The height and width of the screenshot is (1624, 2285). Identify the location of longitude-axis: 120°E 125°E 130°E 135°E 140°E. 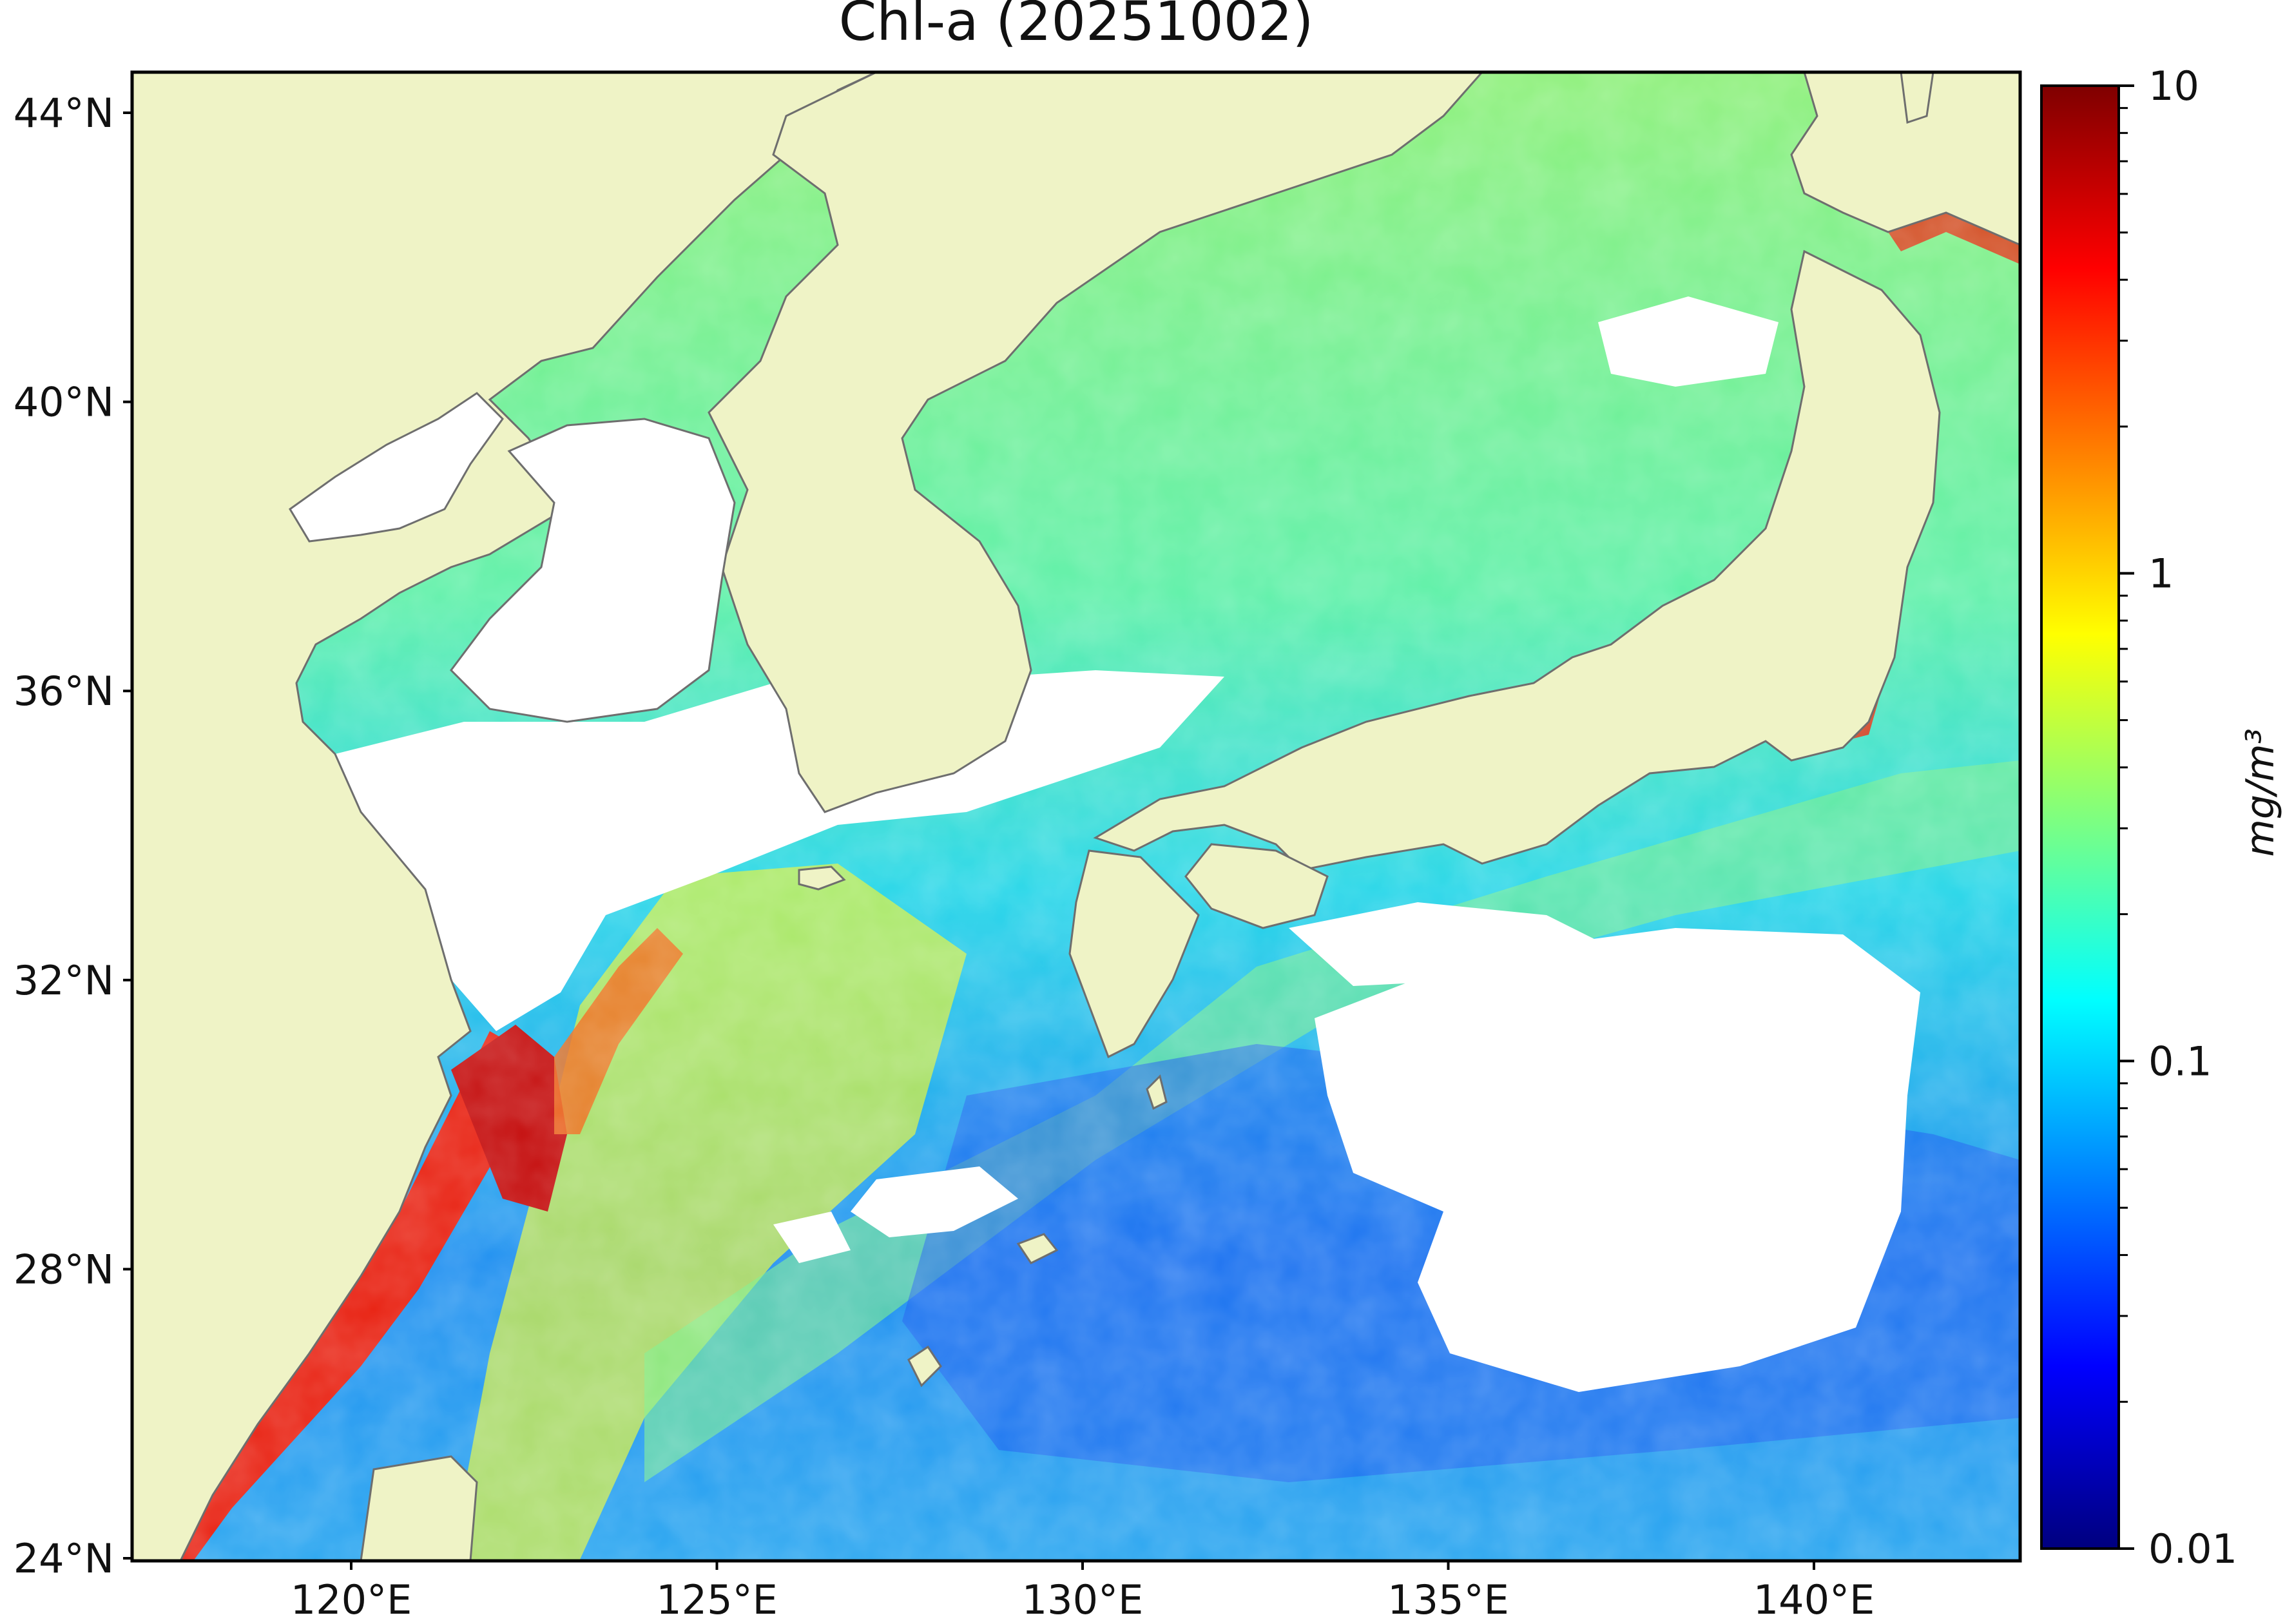
(1083, 1592).